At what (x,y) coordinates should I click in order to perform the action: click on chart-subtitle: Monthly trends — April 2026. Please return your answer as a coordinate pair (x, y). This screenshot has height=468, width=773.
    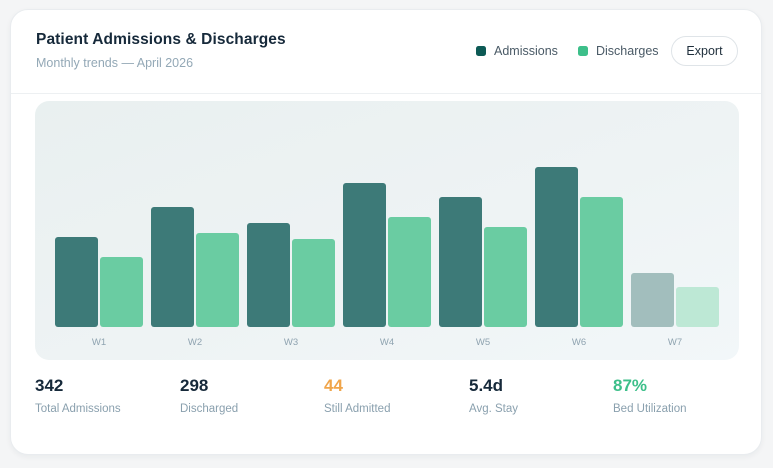
    Looking at the image, I should click on (115, 63).